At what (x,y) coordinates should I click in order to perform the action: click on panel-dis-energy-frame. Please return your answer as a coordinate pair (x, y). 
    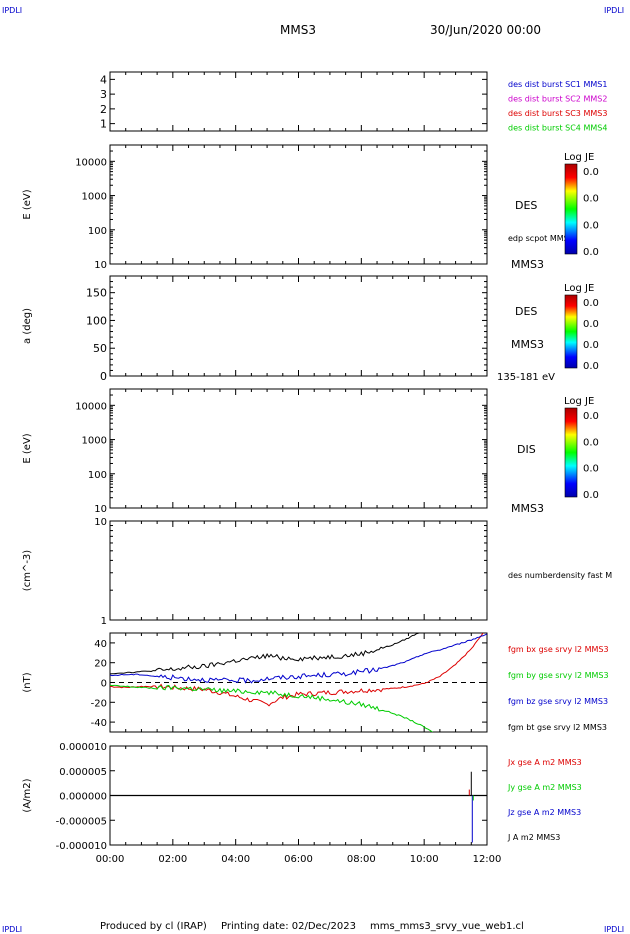
    Looking at the image, I should click on (298, 448).